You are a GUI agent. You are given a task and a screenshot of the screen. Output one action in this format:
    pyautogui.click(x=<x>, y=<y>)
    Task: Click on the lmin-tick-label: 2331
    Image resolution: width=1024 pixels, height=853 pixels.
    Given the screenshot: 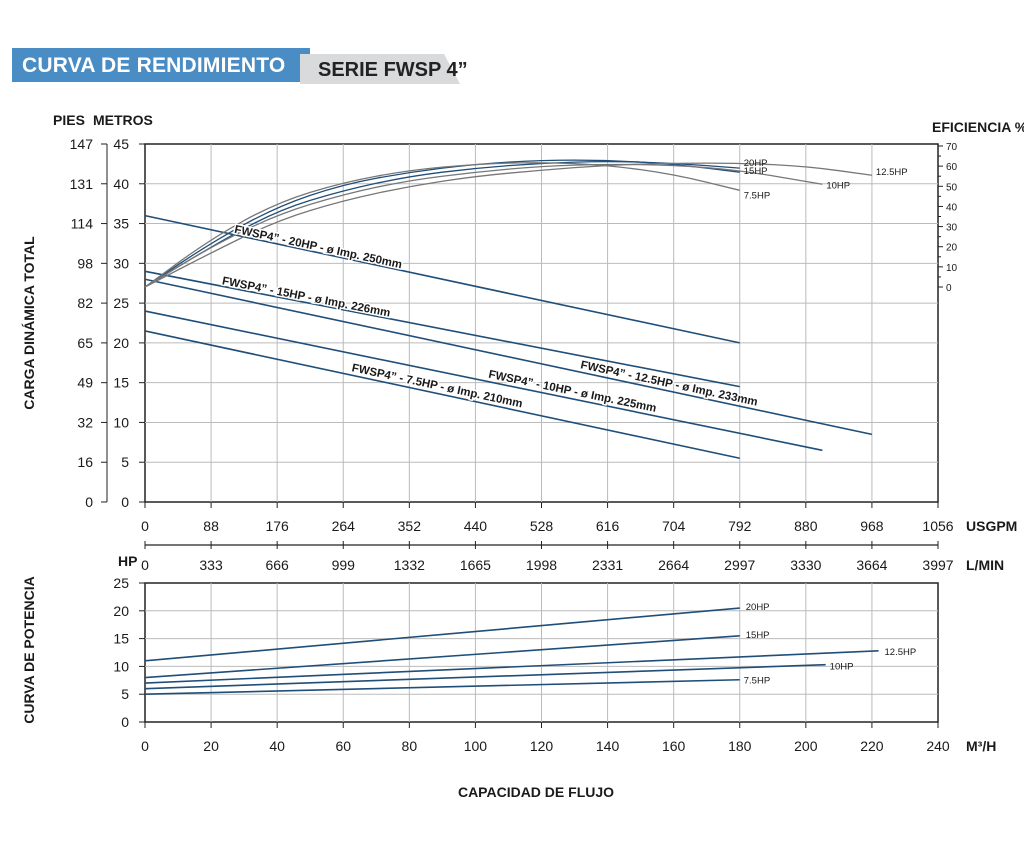 What is the action you would take?
    pyautogui.click(x=607, y=565)
    